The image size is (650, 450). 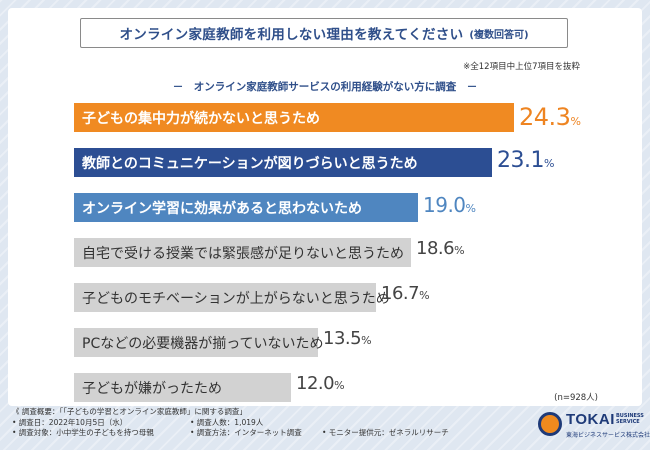 I want to click on title-note: (複数回答可), so click(x=499, y=35).